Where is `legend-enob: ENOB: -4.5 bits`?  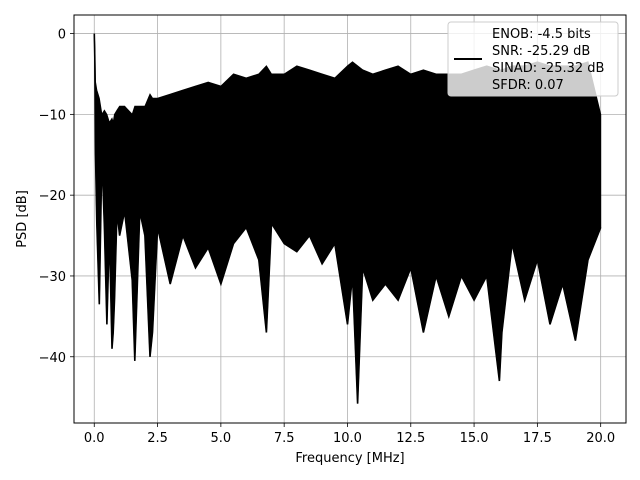 legend-enob: ENOB: -4.5 bits is located at coordinates (541, 34).